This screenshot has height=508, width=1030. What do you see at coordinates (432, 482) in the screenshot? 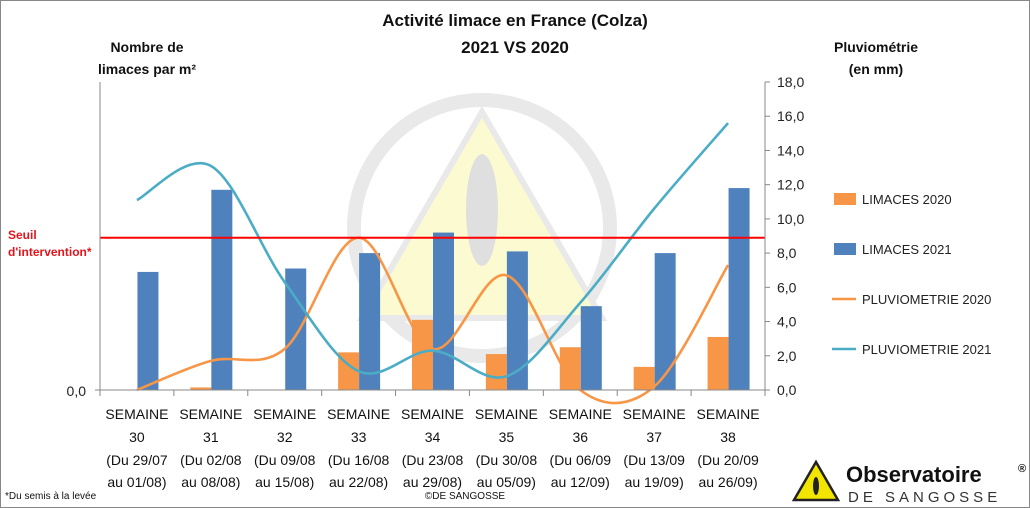
I see `x-tick-label: au 29/08)` at bounding box center [432, 482].